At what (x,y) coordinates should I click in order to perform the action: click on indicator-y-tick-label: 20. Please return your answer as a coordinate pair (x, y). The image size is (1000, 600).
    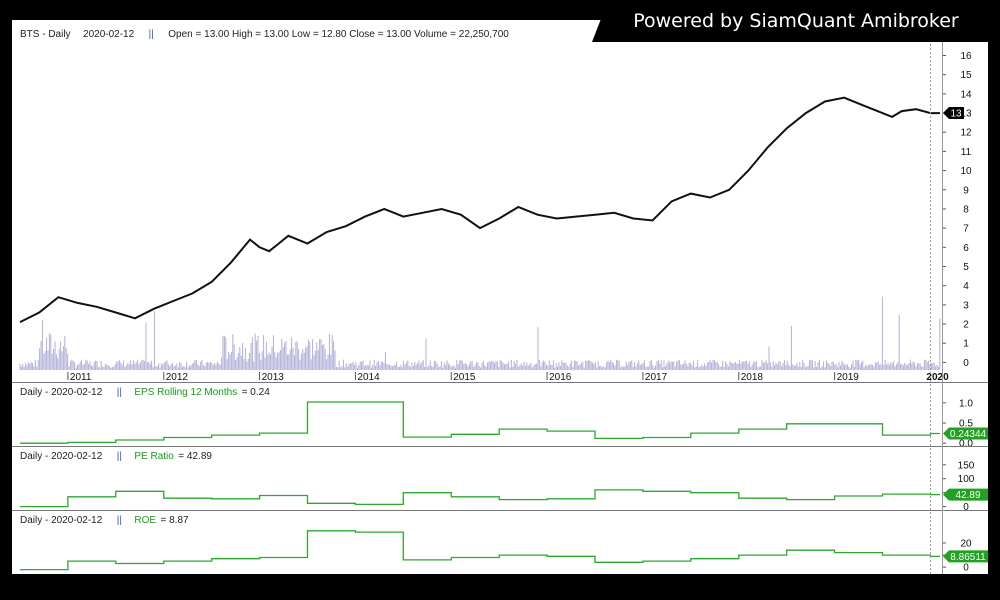
    Looking at the image, I should click on (966, 543).